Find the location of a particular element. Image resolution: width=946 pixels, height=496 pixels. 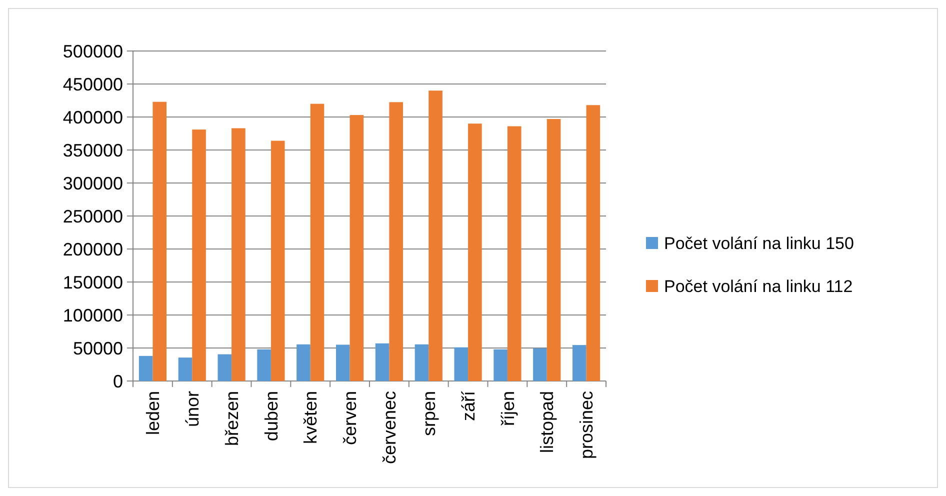

x-tick-label: listopad is located at coordinates (547, 422).